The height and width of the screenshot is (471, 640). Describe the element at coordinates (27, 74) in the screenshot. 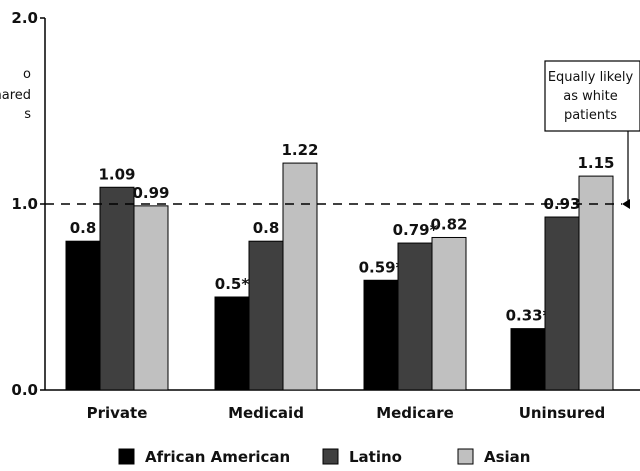

I see `y-axis-label-line: o` at that location.